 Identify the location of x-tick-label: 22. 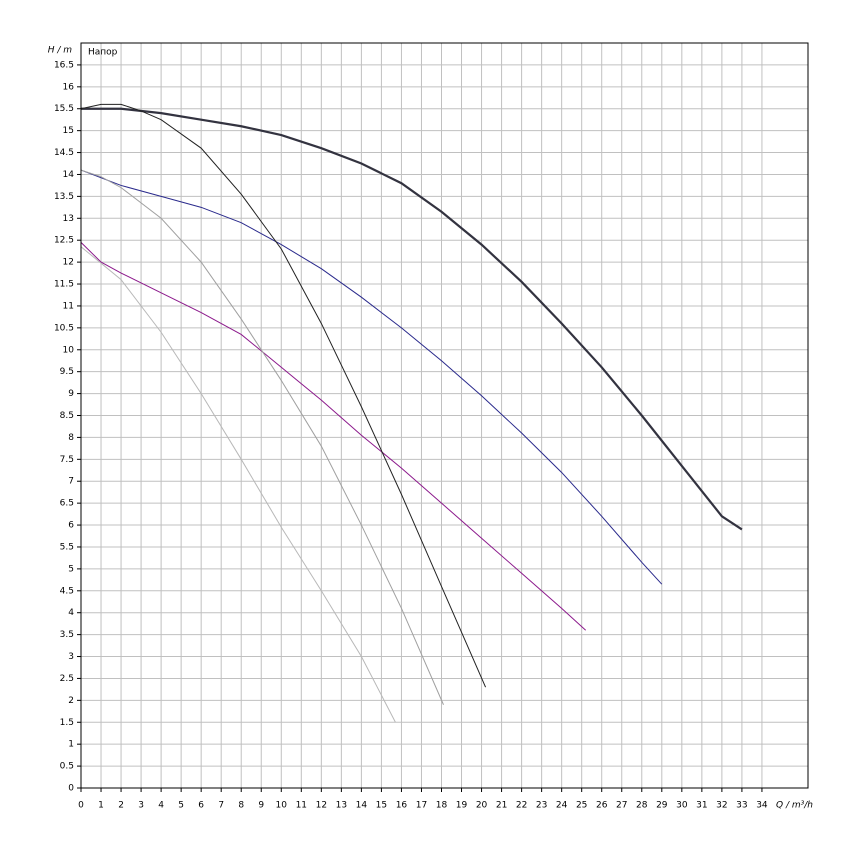
(521, 806).